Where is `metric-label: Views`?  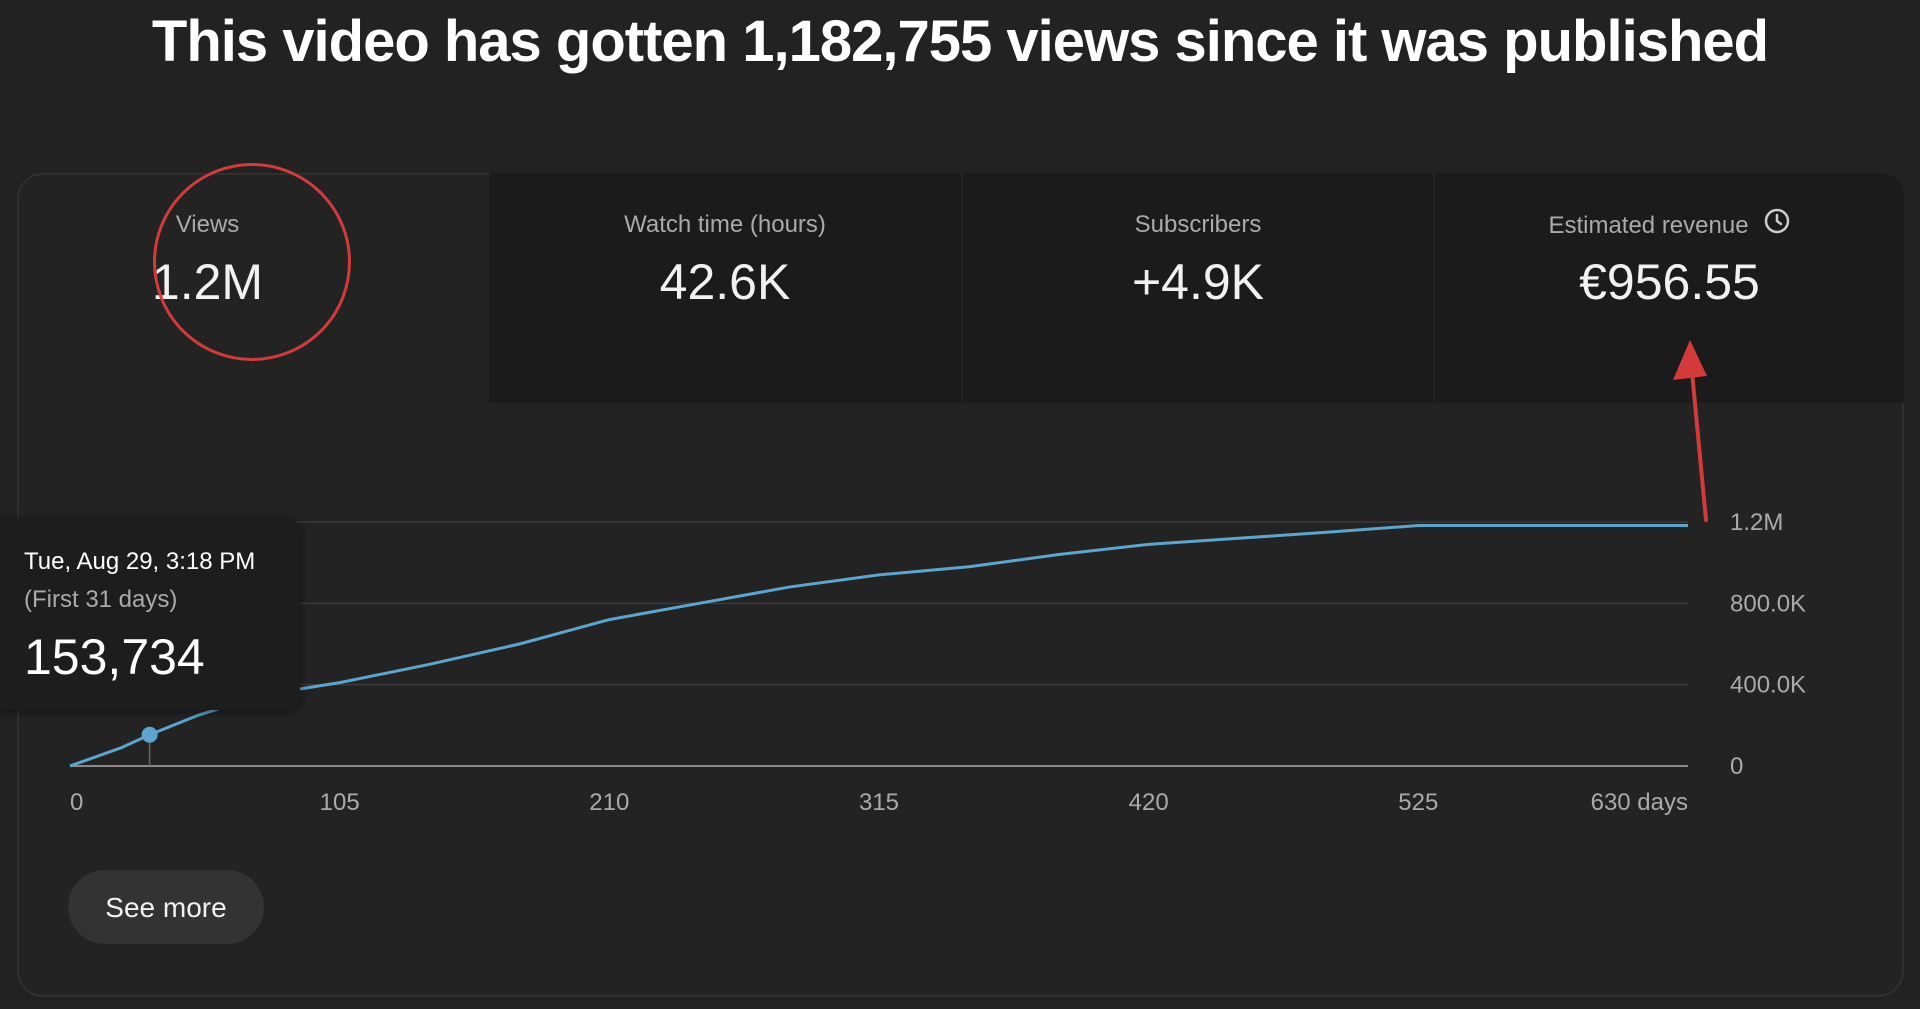 metric-label: Views is located at coordinates (207, 224).